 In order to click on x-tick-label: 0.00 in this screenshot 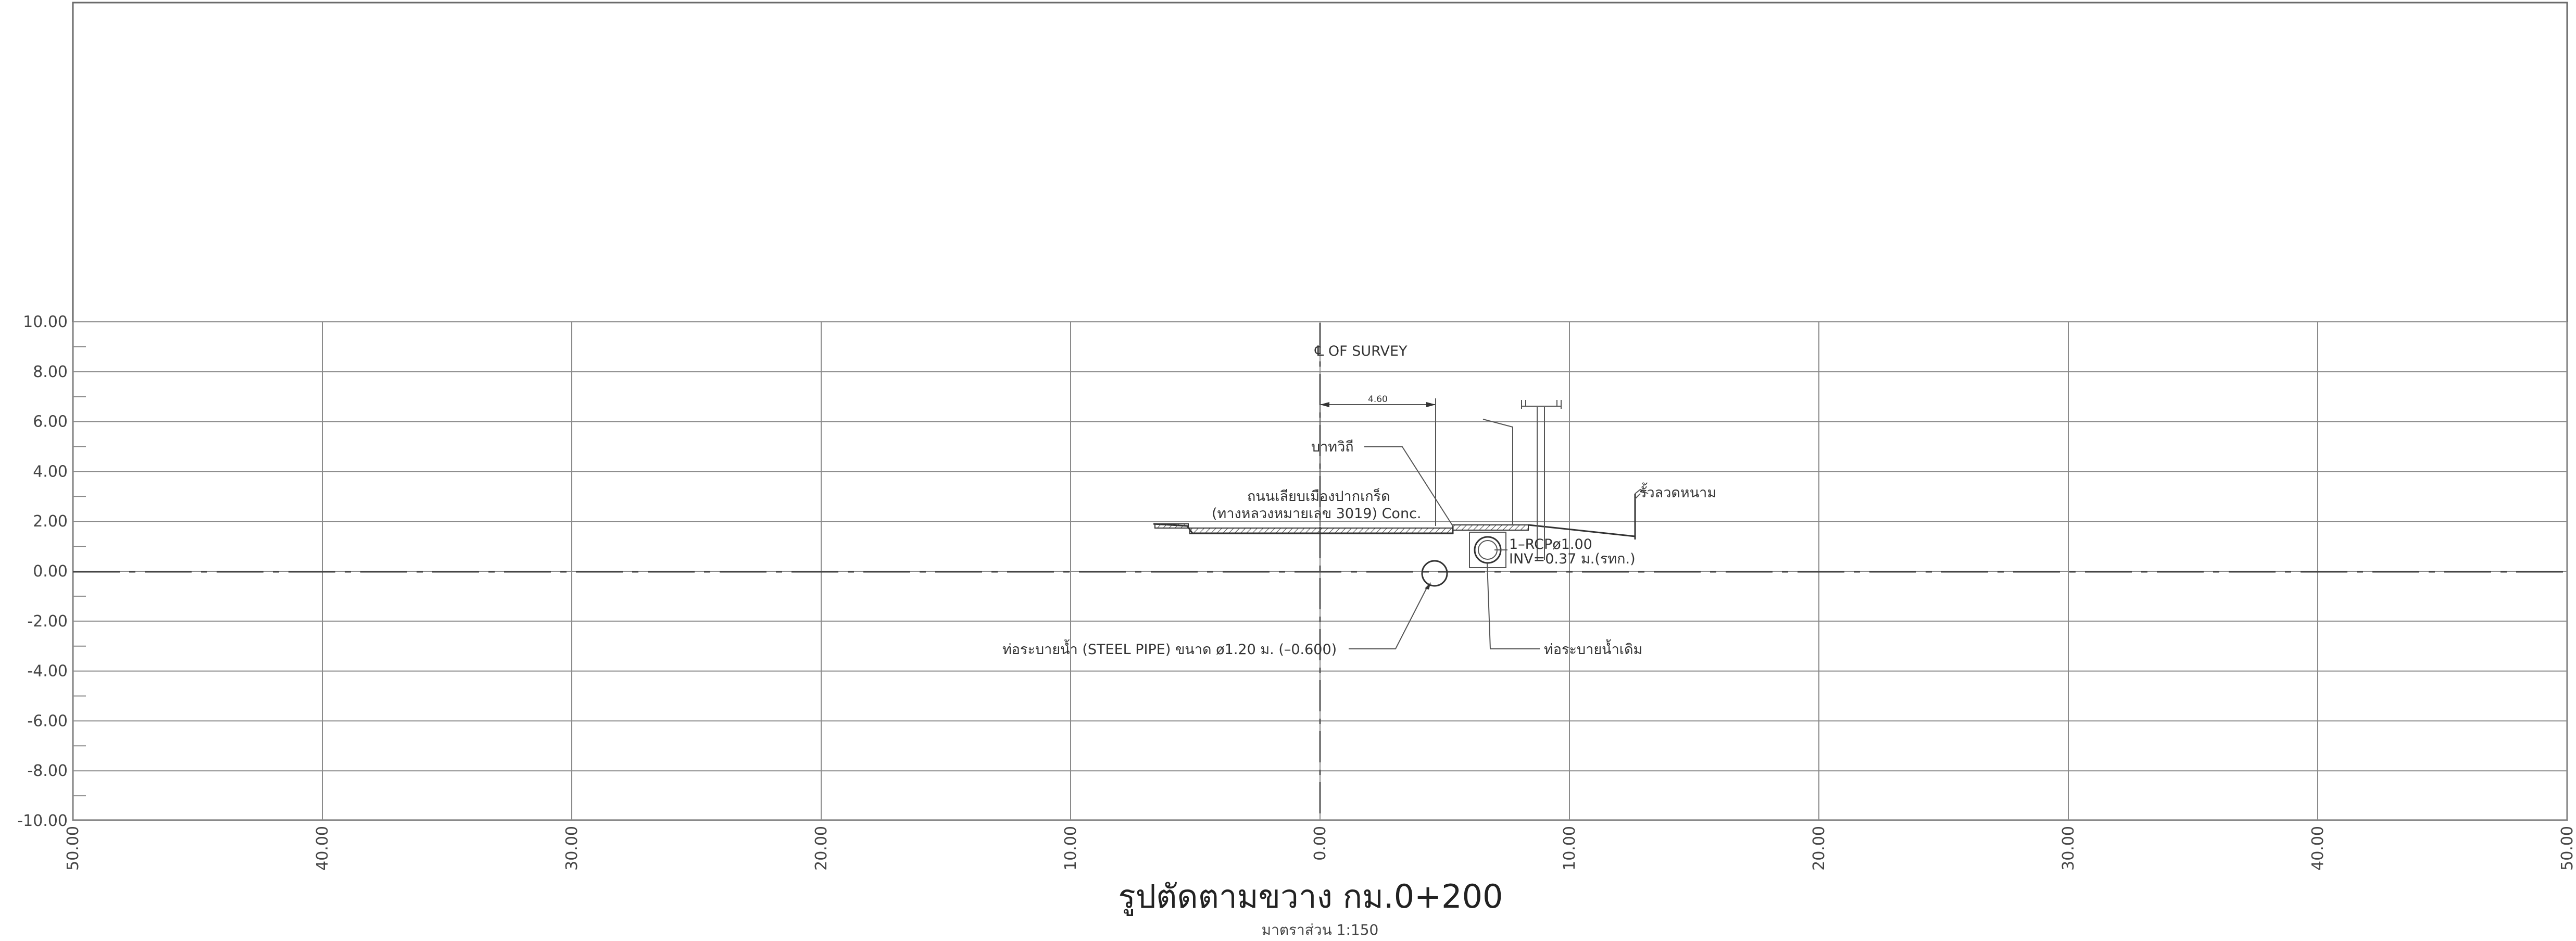, I will do `click(1320, 843)`.